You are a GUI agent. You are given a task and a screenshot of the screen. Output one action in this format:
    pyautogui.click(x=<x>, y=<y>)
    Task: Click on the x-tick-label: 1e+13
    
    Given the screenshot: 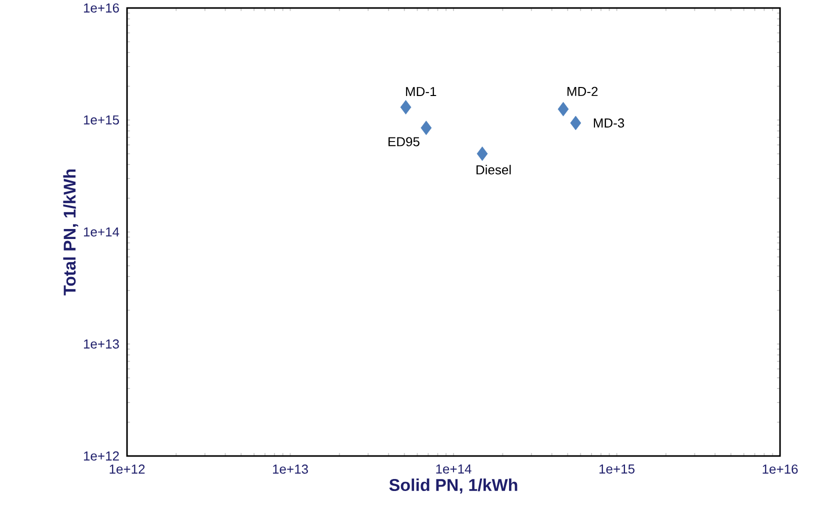 What is the action you would take?
    pyautogui.click(x=290, y=469)
    